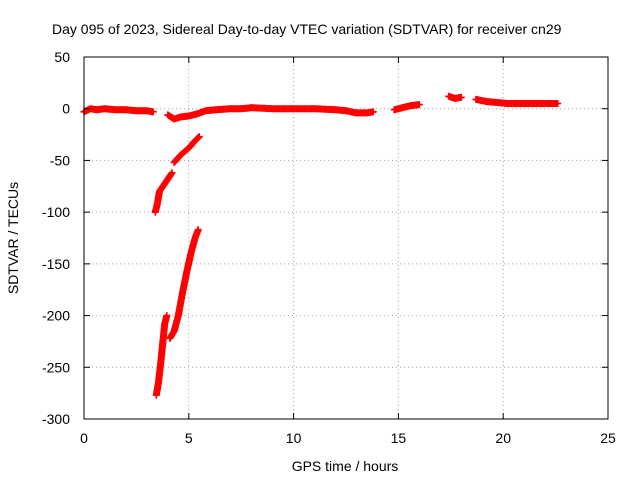 This screenshot has width=640, height=480. Describe the element at coordinates (608, 438) in the screenshot. I see `x-tick-label: 25` at that location.